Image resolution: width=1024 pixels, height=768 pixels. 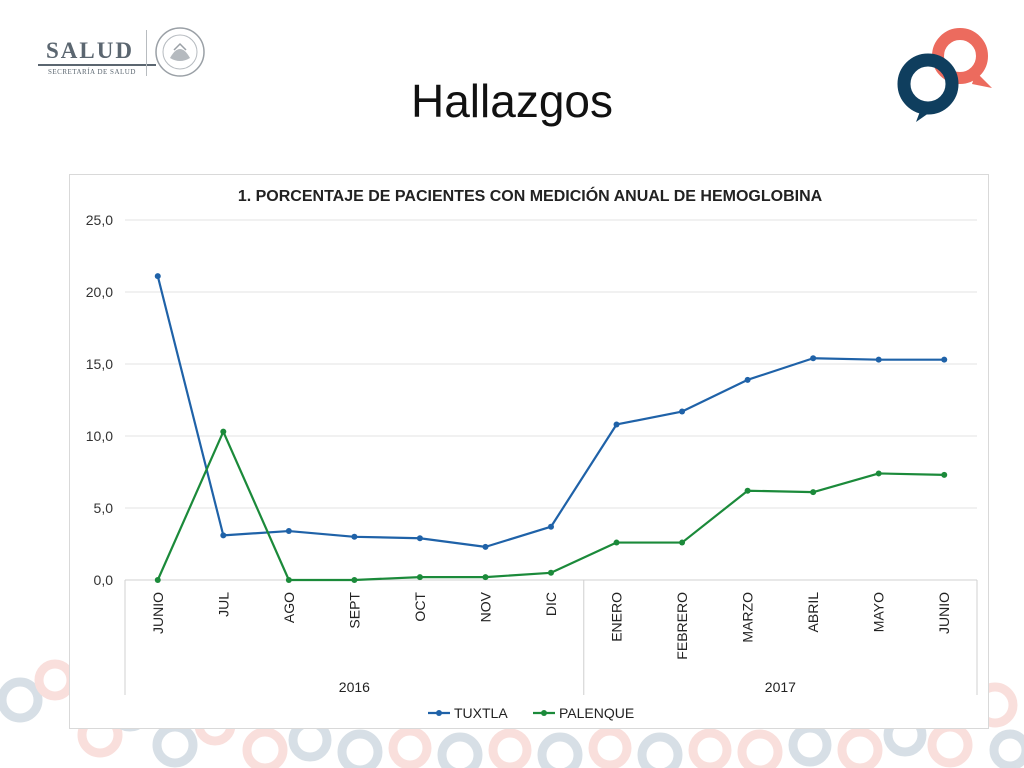 I want to click on x-tick-label: ABRIL, so click(x=813, y=612).